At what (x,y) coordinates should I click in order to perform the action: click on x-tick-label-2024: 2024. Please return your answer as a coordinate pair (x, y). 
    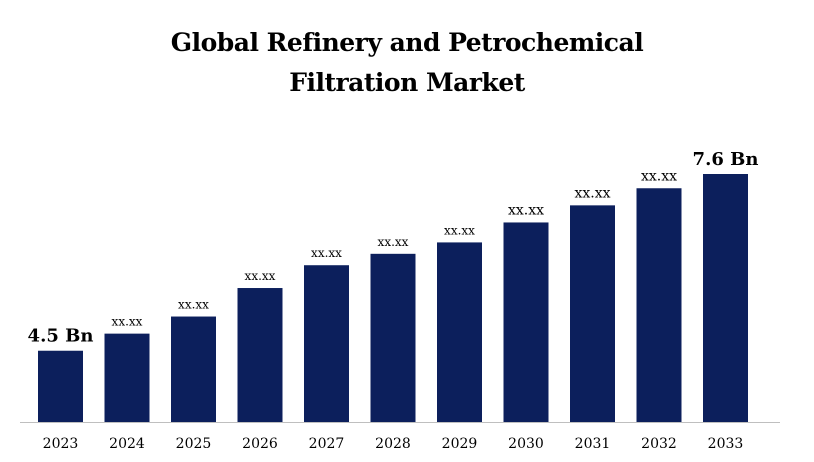
    Looking at the image, I should click on (127, 444).